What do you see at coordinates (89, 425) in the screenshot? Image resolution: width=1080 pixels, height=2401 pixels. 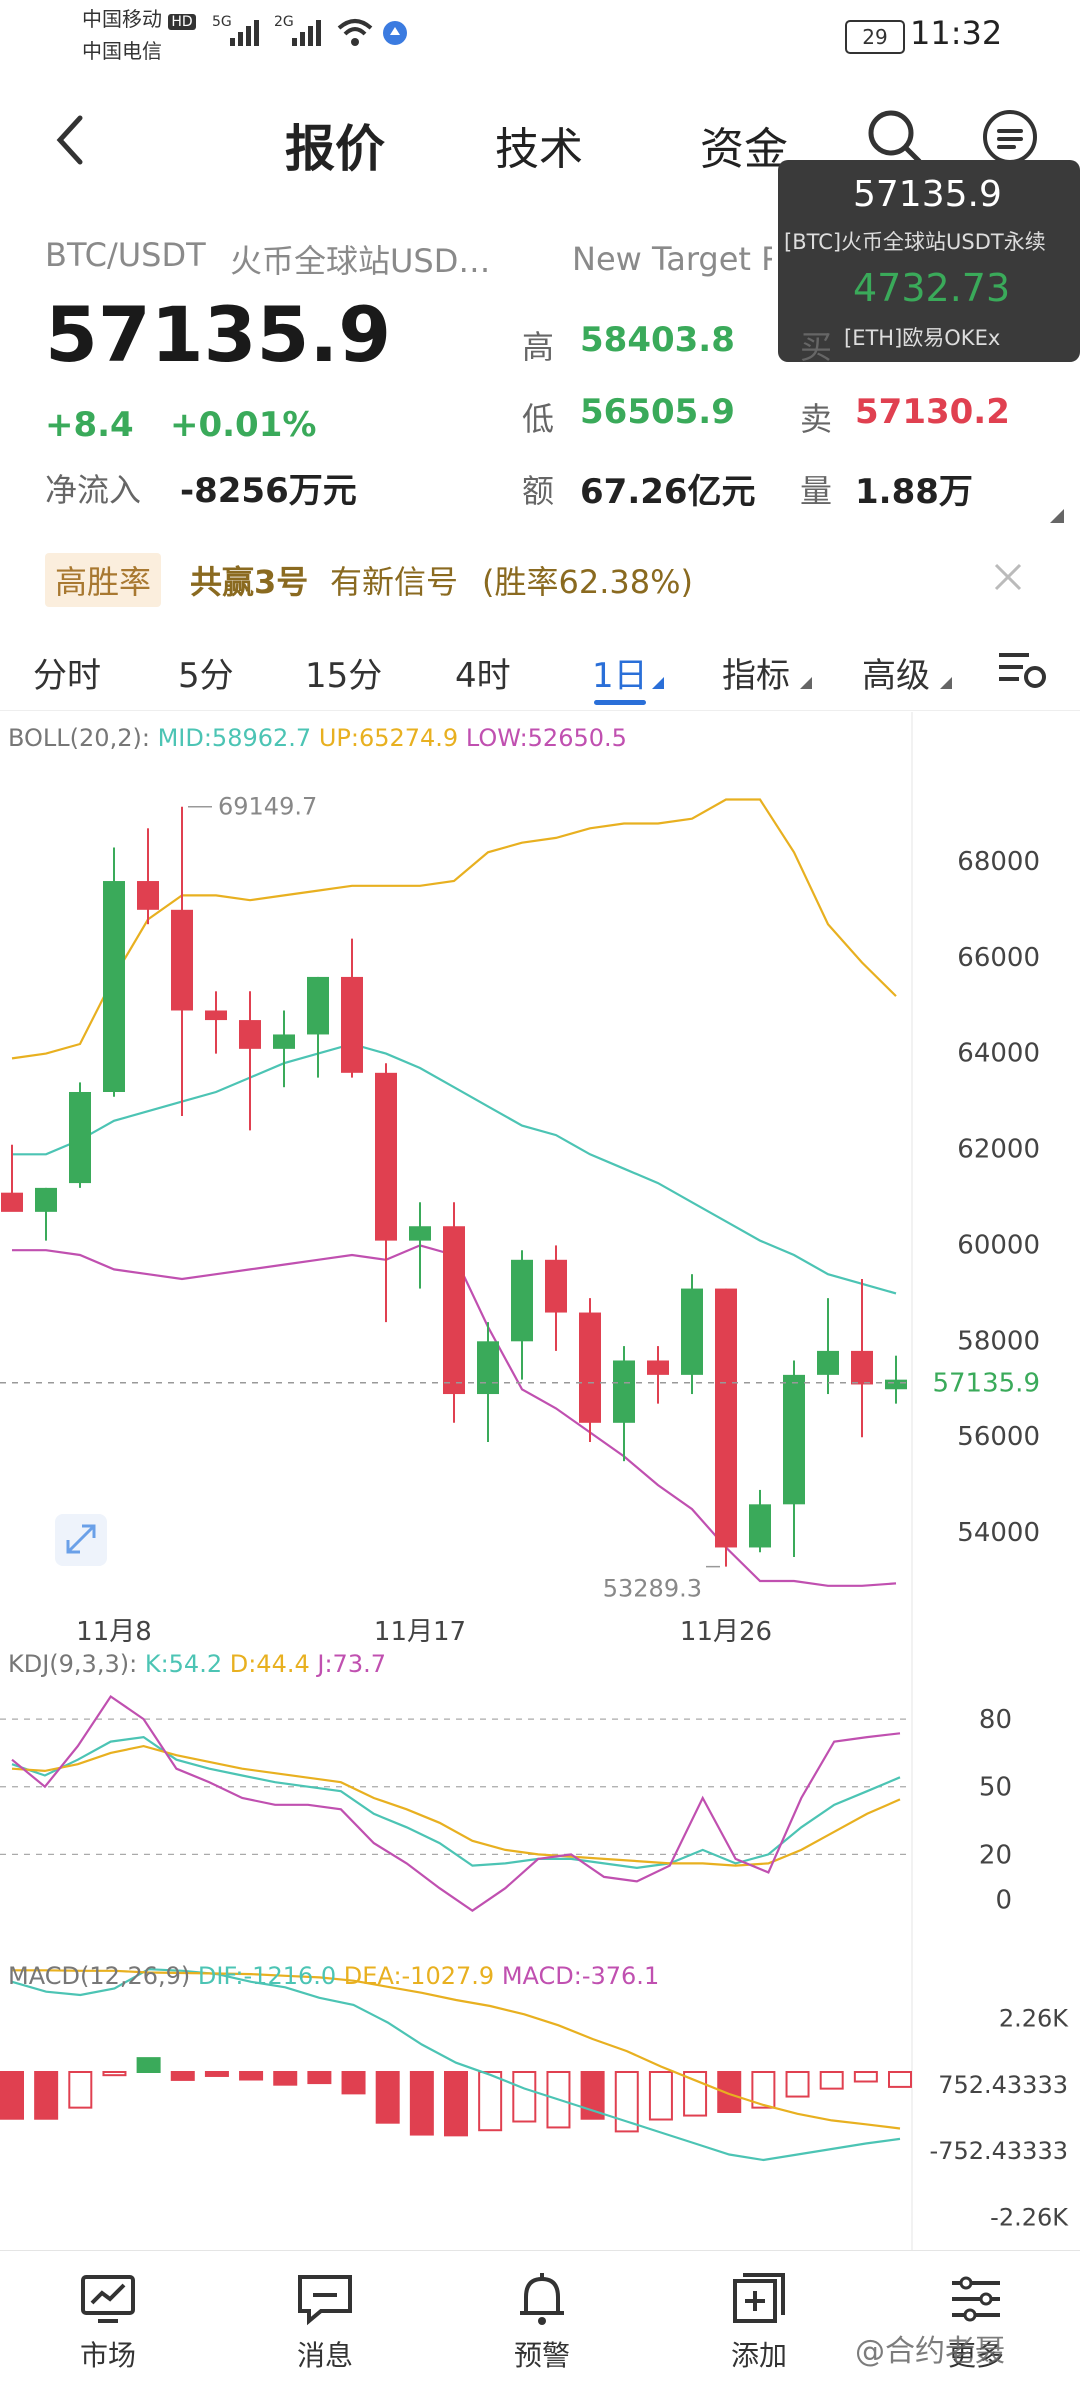 I see `price-change: +8.4` at bounding box center [89, 425].